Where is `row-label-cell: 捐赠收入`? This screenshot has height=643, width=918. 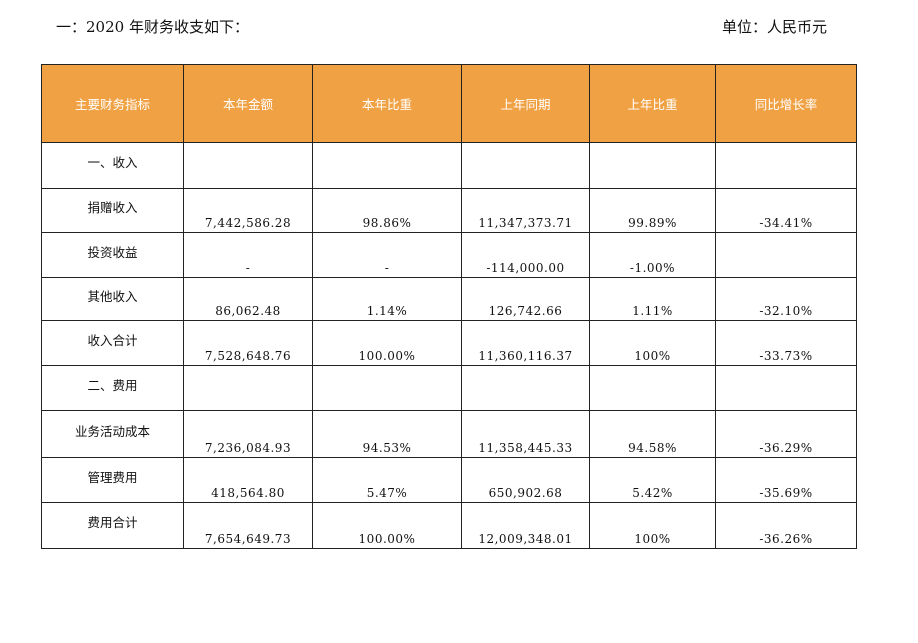 row-label-cell: 捐赠收入 is located at coordinates (112, 210).